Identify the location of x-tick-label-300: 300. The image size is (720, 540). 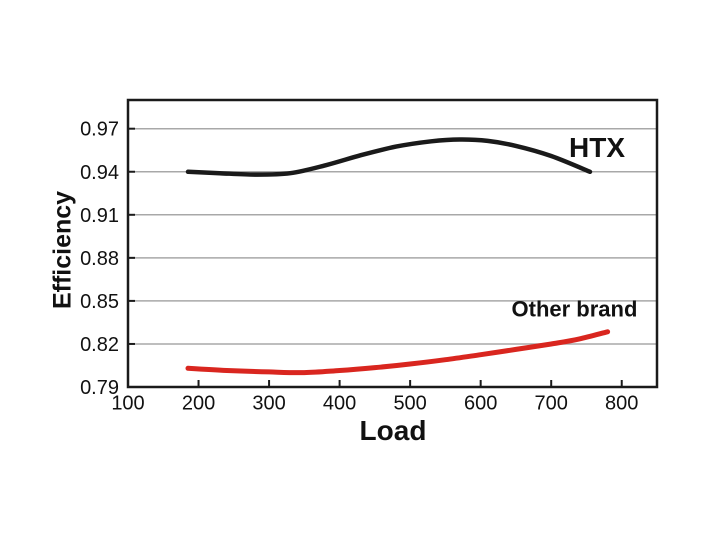
(268, 404).